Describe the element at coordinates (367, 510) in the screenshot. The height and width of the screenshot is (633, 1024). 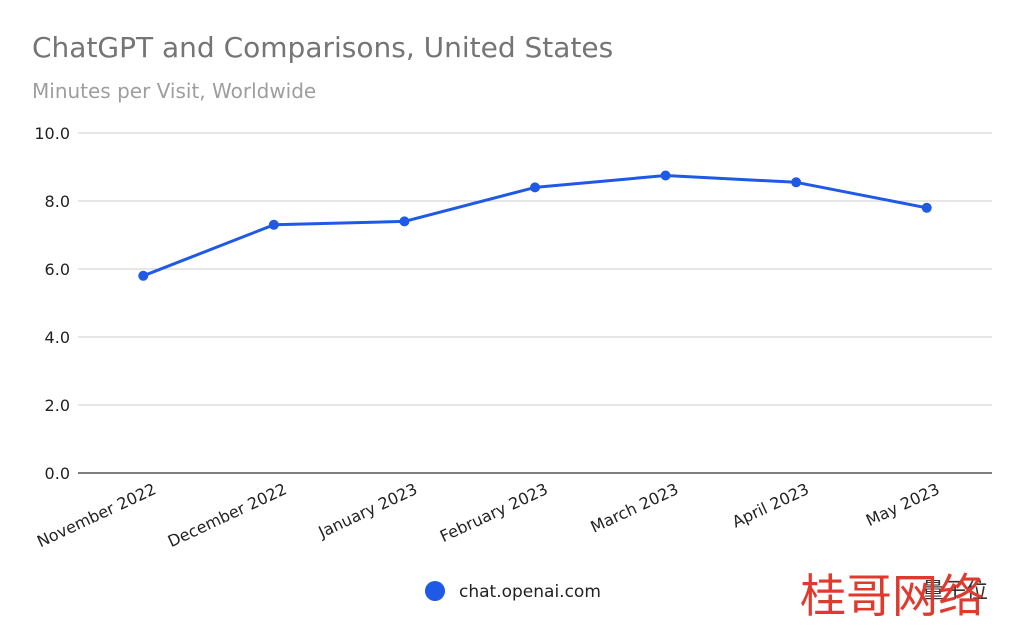
I see `x-tick-label: January 2023` at that location.